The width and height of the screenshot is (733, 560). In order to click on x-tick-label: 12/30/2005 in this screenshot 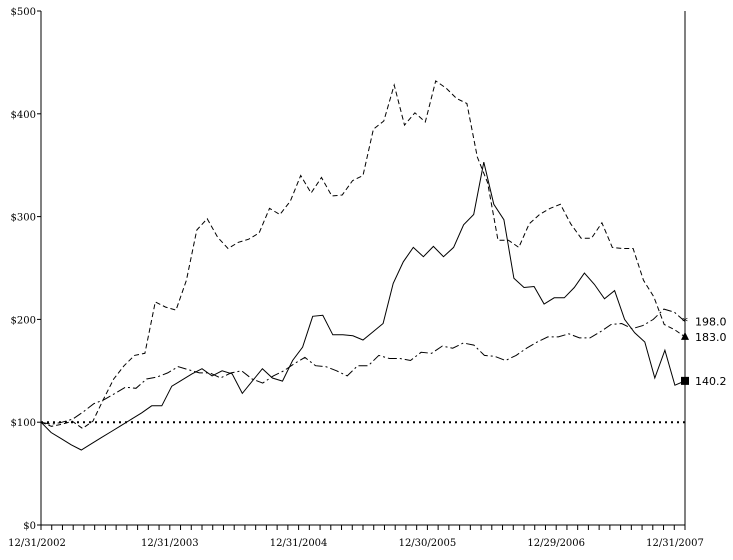, I will do `click(428, 543)`.